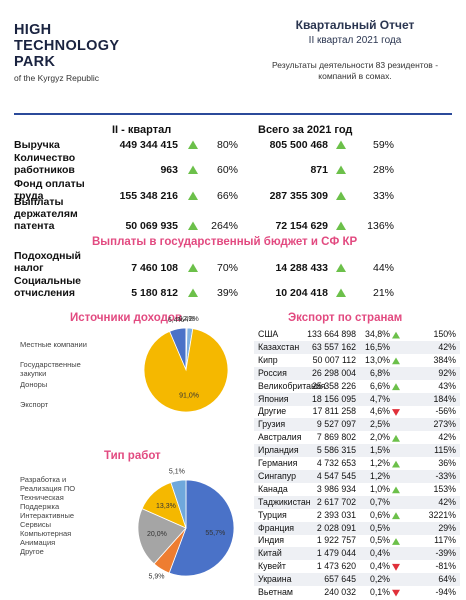 This screenshot has height=600, width=466. Describe the element at coordinates (445, 475) in the screenshot. I see `change: -33%` at that location.